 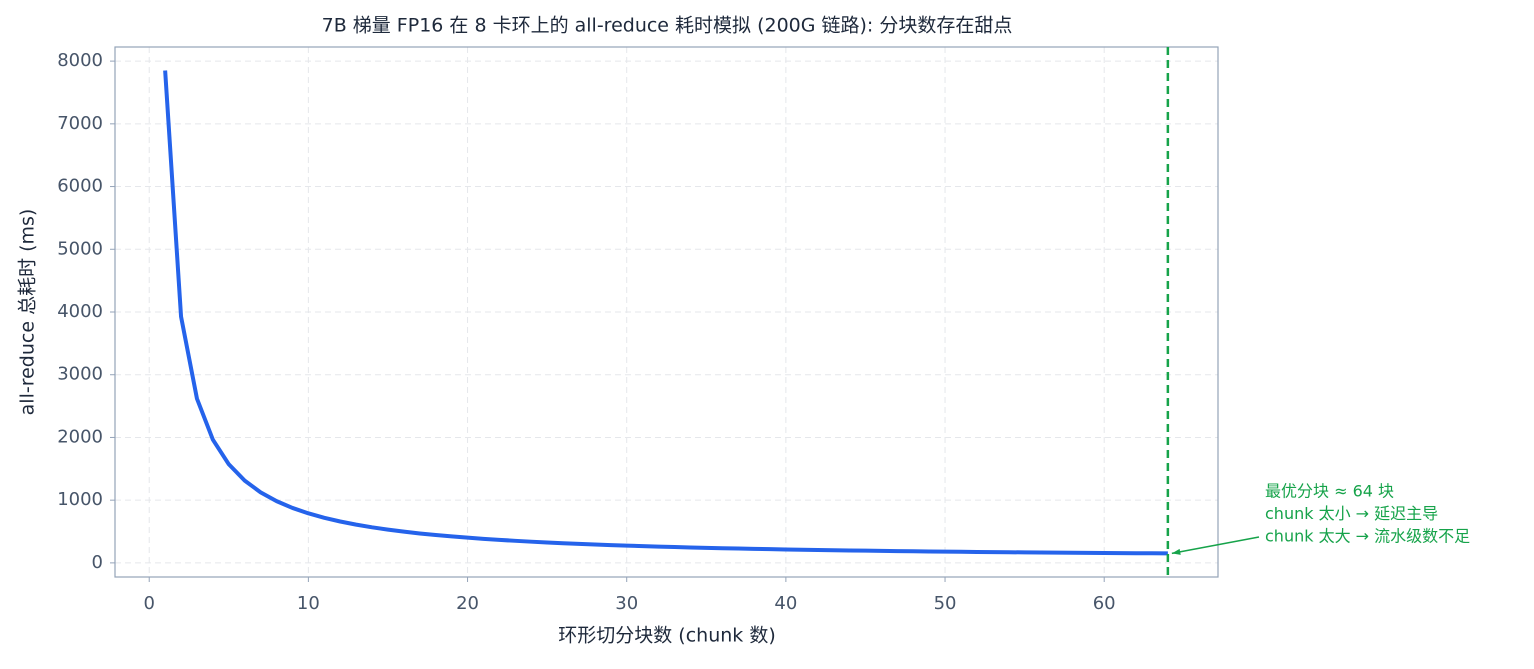 What do you see at coordinates (97, 562) in the screenshot?
I see `y-tick-label: 0` at bounding box center [97, 562].